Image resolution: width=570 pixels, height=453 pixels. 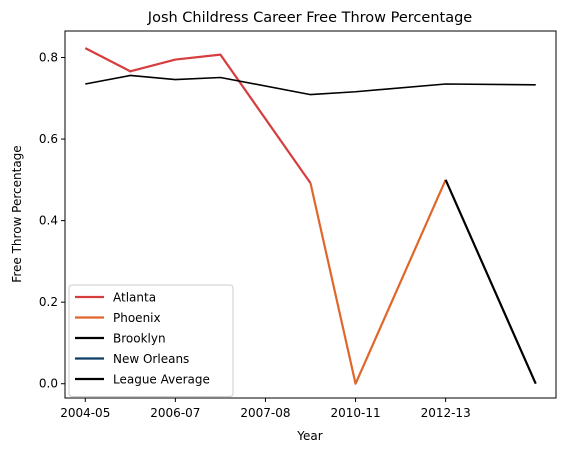 I want to click on legend-label: Brooklyn, so click(x=139, y=339).